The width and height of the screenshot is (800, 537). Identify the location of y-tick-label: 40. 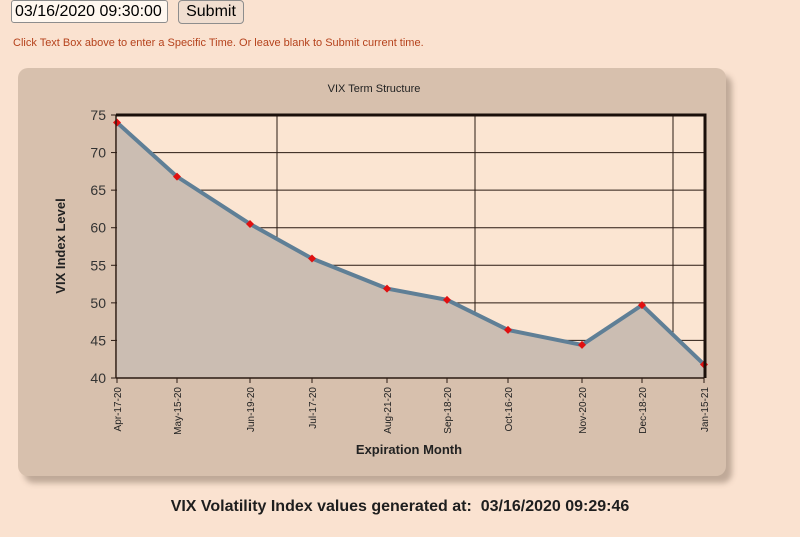
(98, 378).